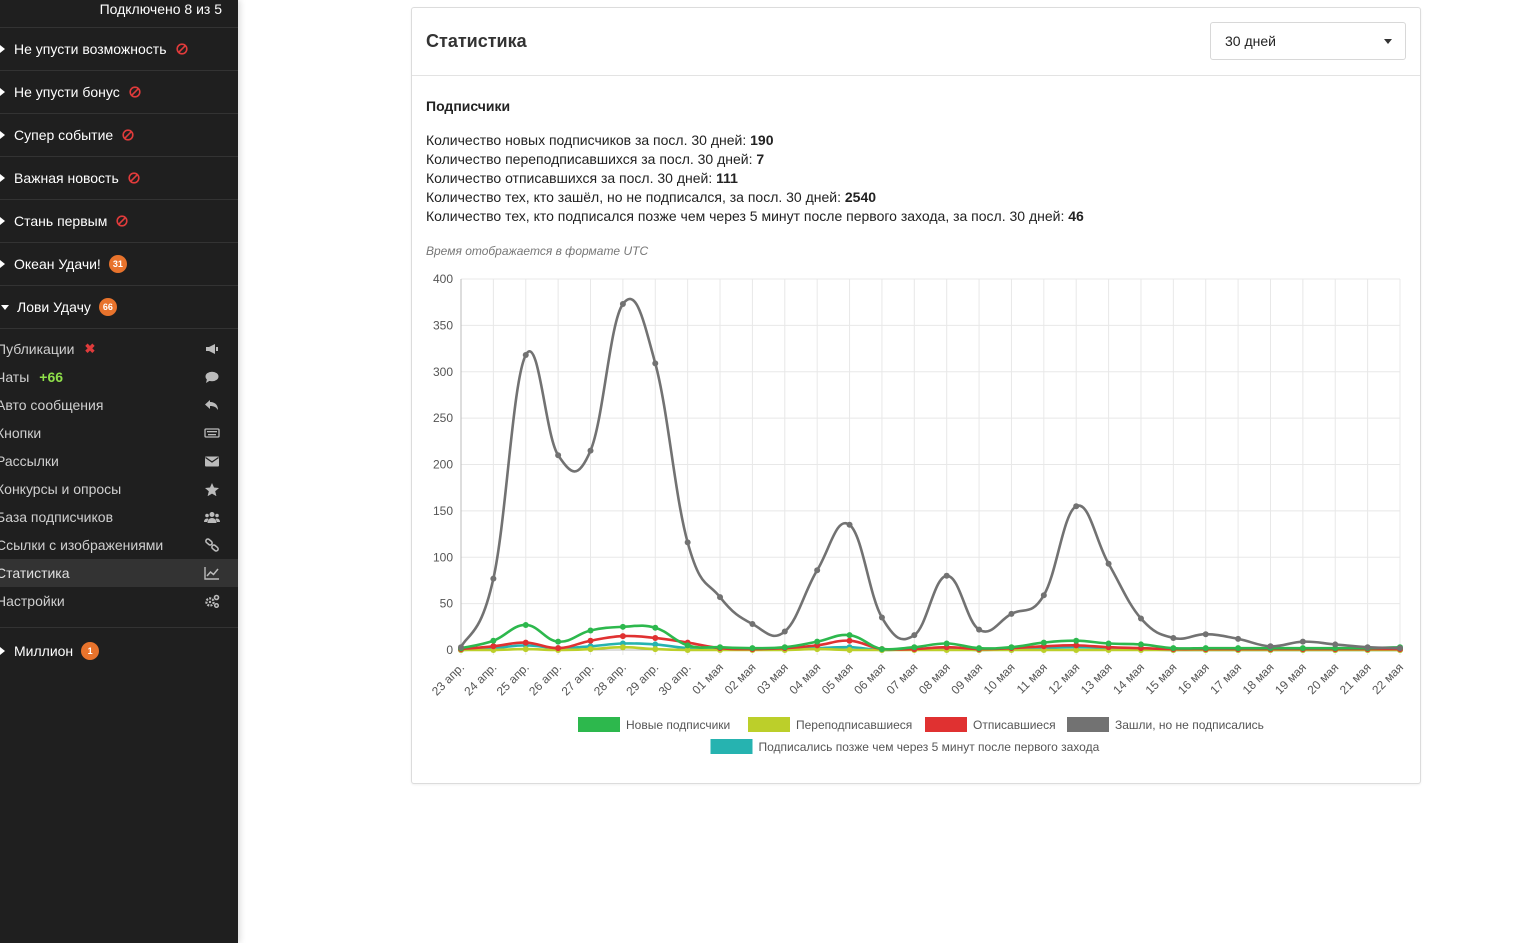  I want to click on sidebar-bot-5: Океан Удачи! 31, so click(119, 264).